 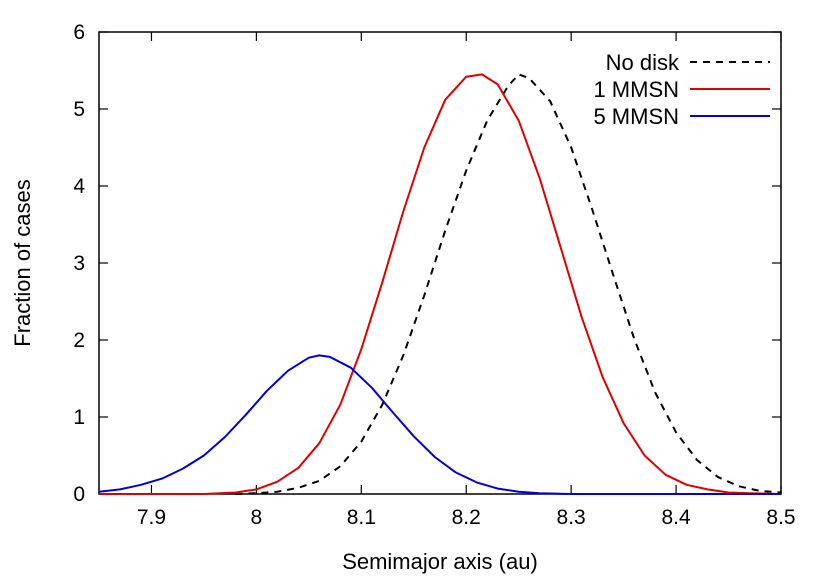 I want to click on x-tick-label: 8, so click(x=257, y=517).